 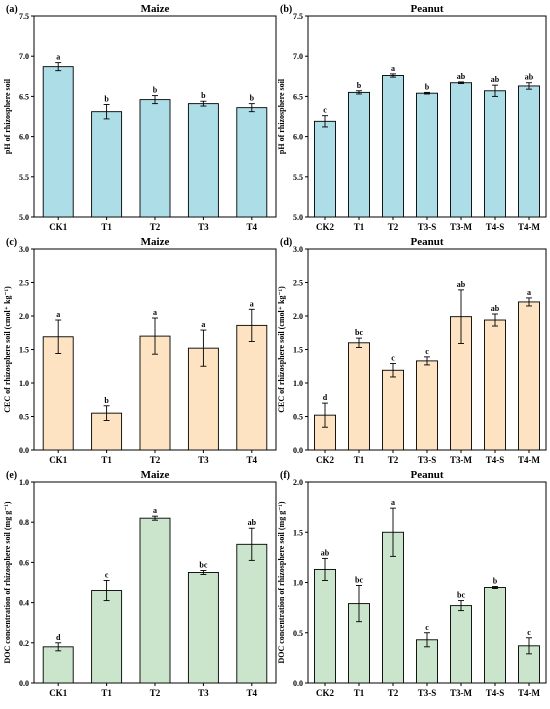 I want to click on x-tick-label: CK1, so click(x=58, y=460).